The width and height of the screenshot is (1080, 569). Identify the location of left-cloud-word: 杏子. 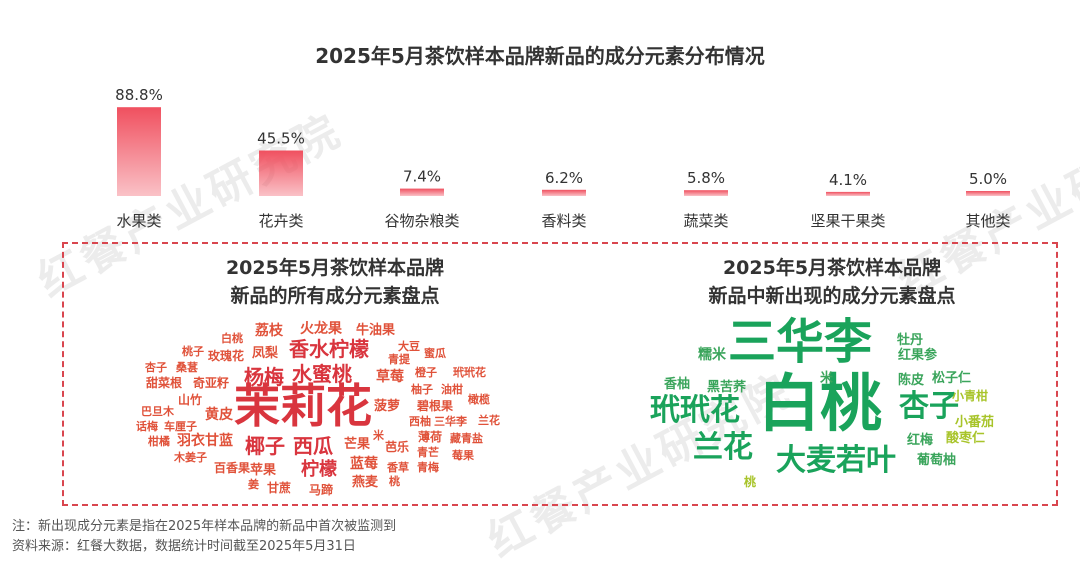
(156, 367).